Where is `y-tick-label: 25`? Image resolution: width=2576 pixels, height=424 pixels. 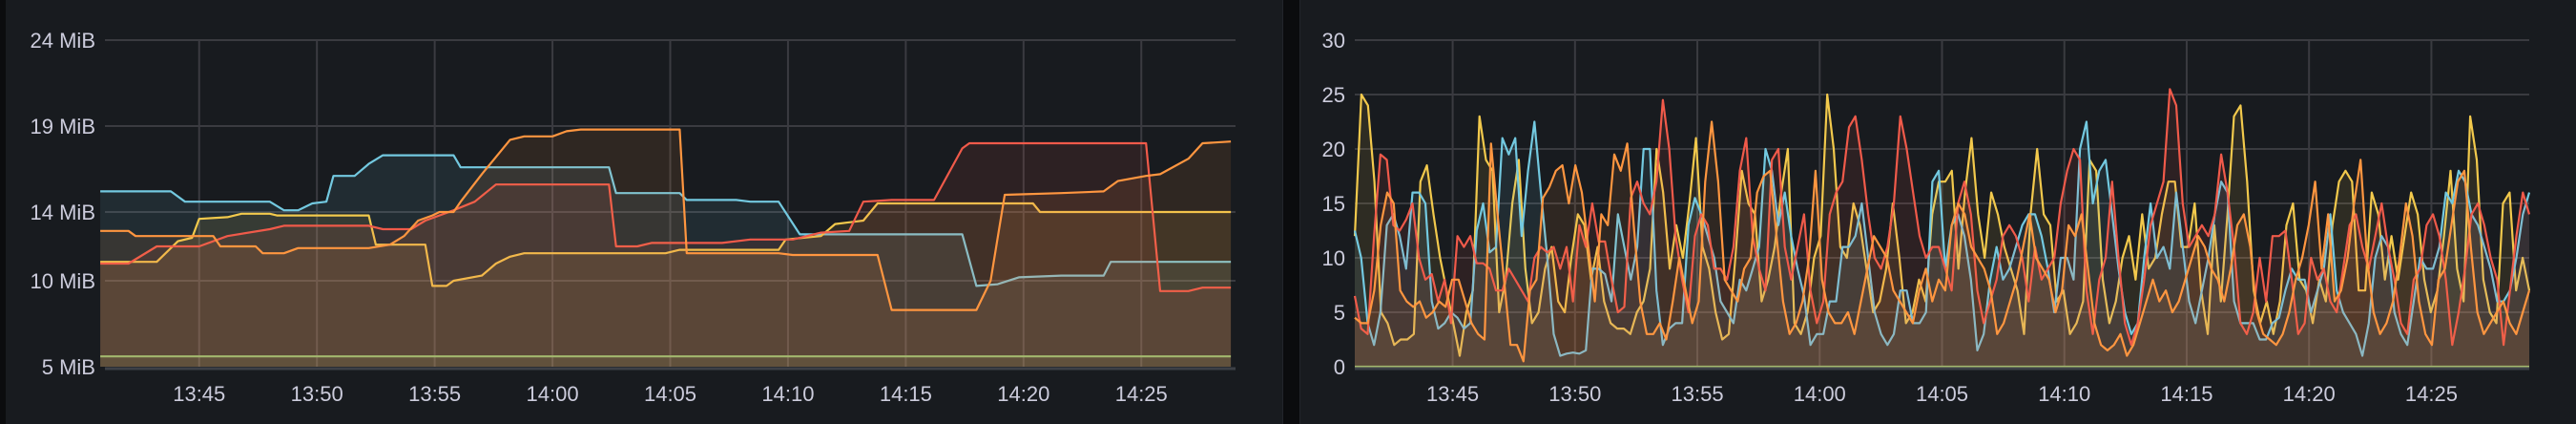 y-tick-label: 25 is located at coordinates (1333, 95).